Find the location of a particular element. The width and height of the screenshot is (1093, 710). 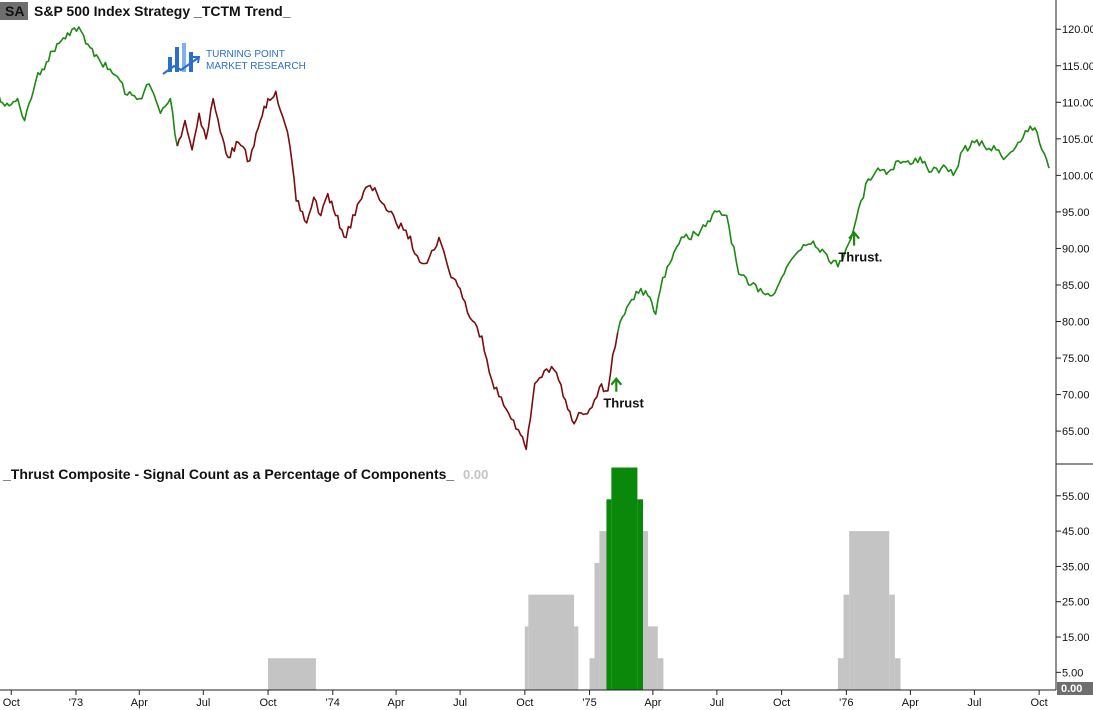

indicator-y-tick-label: 15.00 is located at coordinates (1076, 638).